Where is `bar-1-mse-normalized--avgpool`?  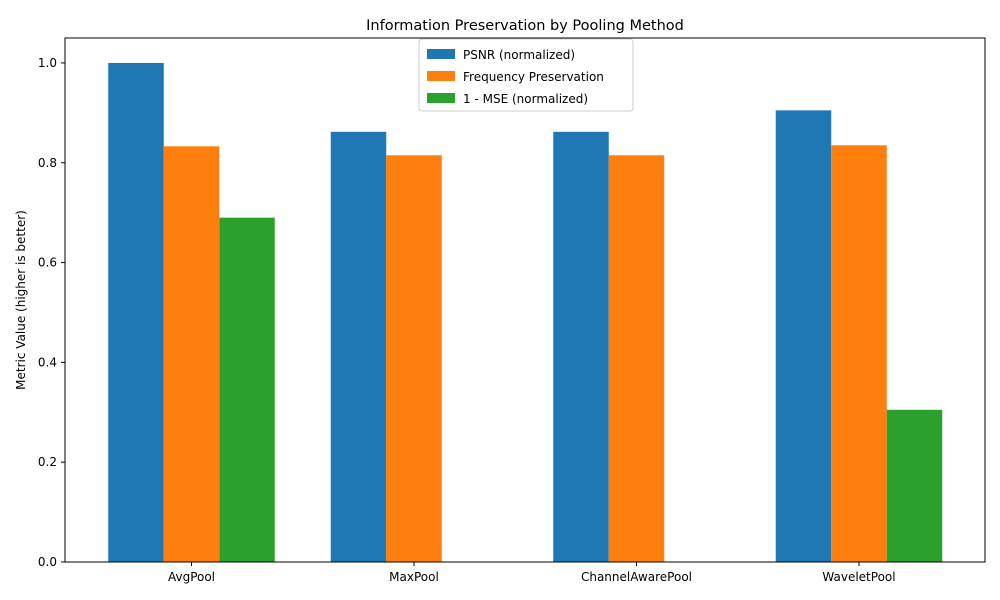
bar-1-mse-normalized--avgpool is located at coordinates (247, 389).